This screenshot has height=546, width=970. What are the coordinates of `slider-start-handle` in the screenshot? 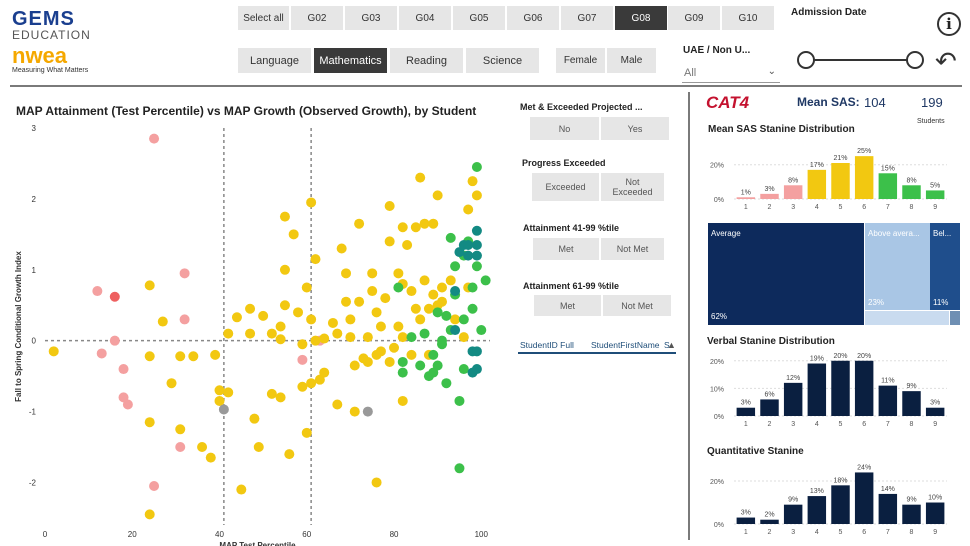 It's located at (806, 60).